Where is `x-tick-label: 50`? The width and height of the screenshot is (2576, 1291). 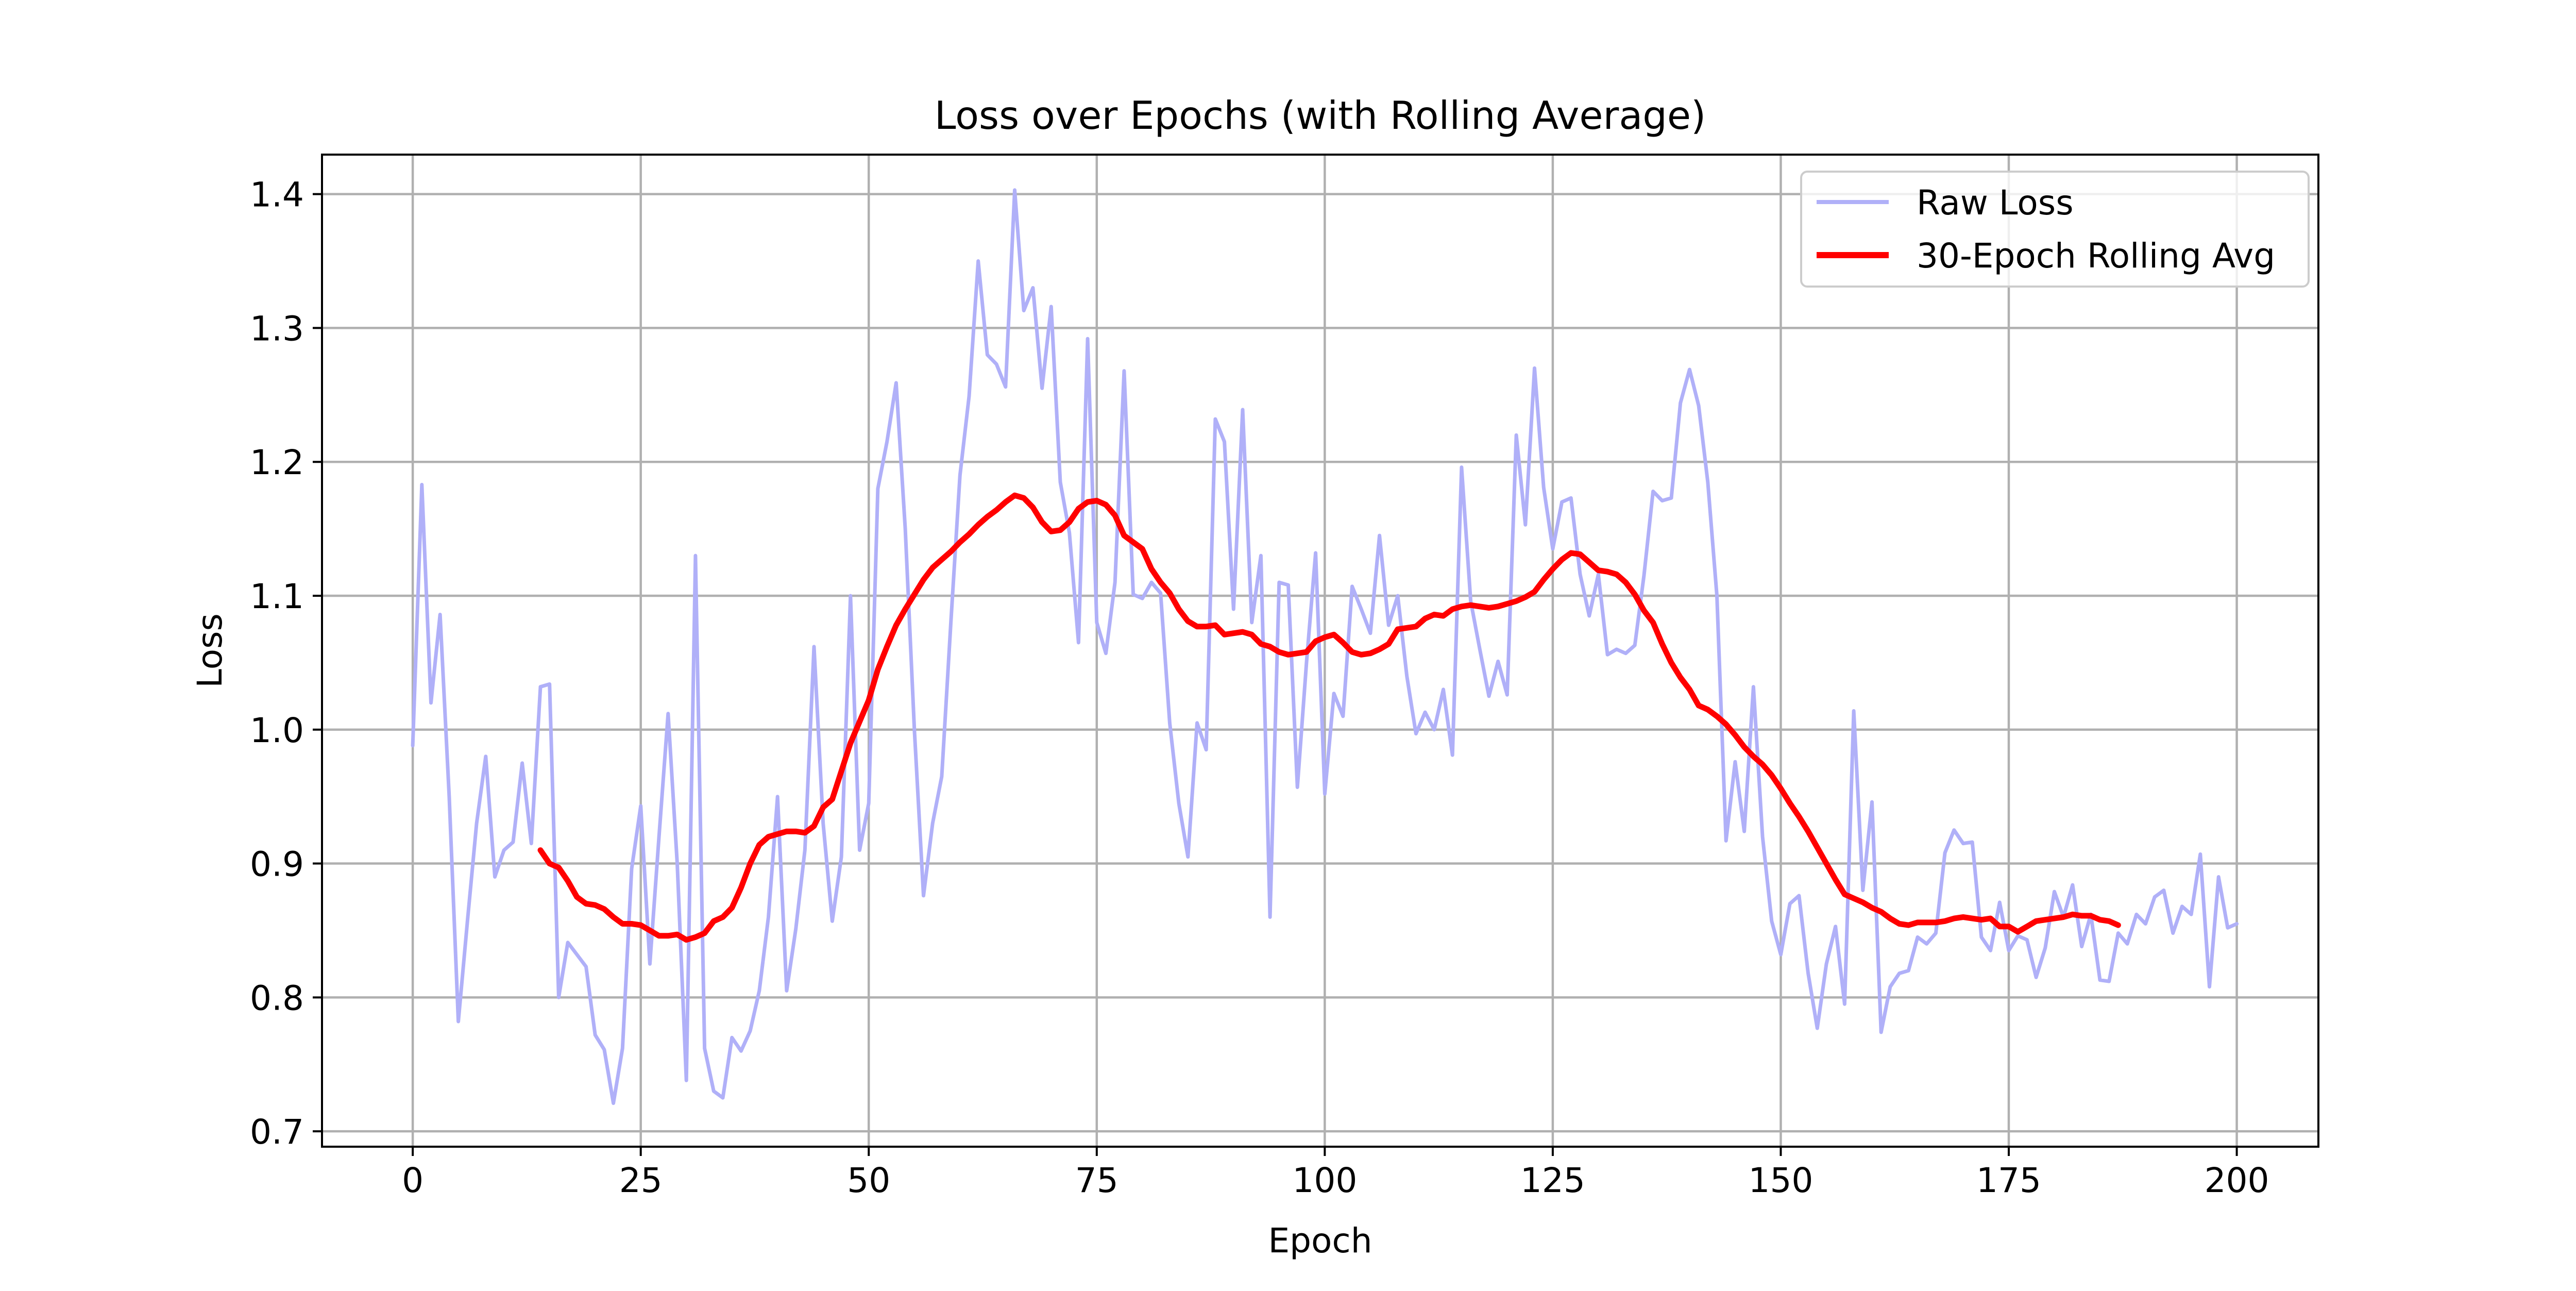
x-tick-label: 50 is located at coordinates (868, 1180).